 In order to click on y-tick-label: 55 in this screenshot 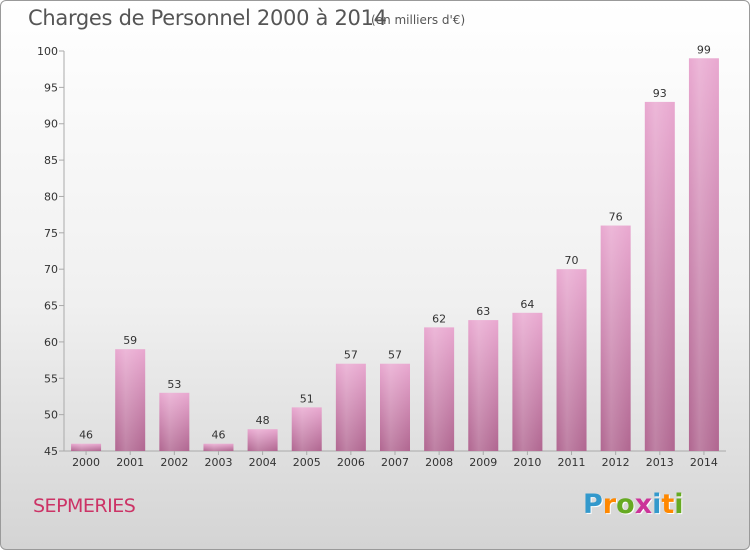, I will do `click(51, 378)`.